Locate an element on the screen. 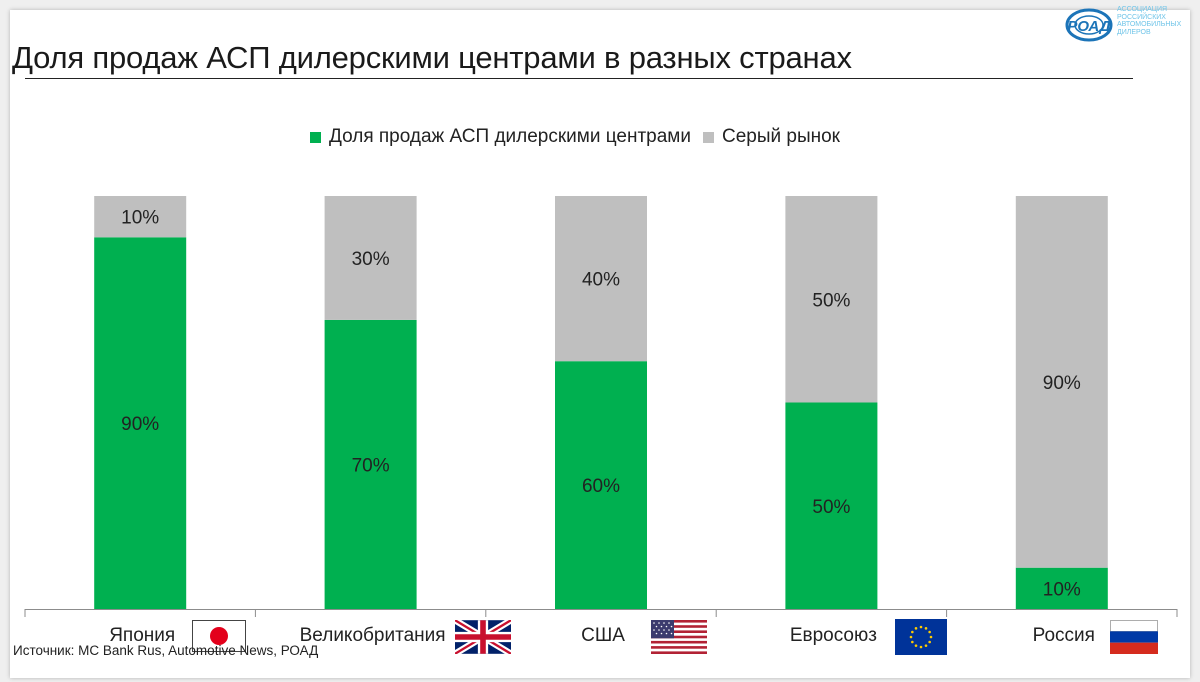  data-label: 40% is located at coordinates (601, 280).